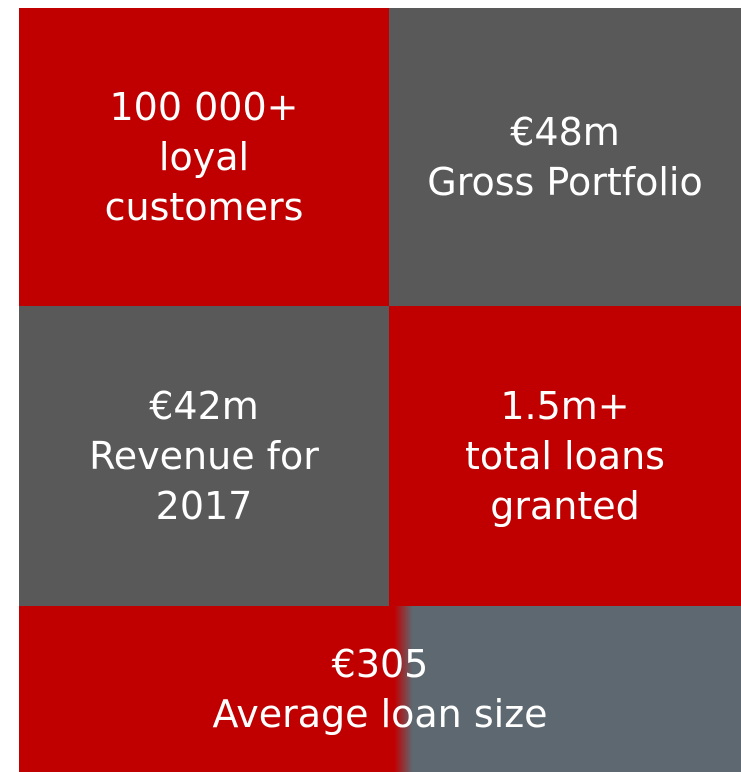 This screenshot has width=741, height=772. I want to click on stat-text: 1.5m+, so click(565, 406).